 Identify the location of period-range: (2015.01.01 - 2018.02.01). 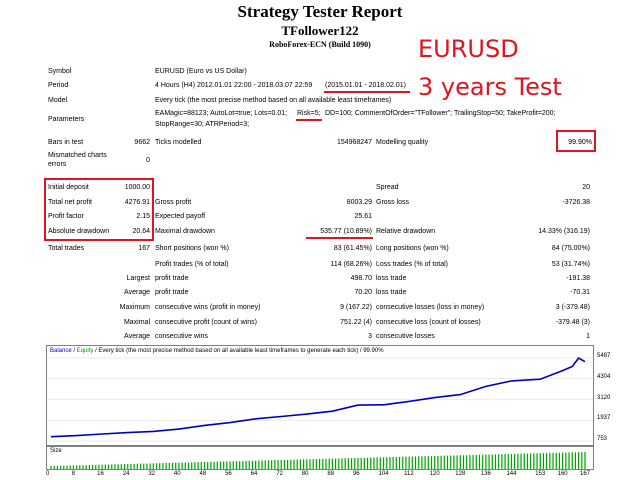
(365, 85).